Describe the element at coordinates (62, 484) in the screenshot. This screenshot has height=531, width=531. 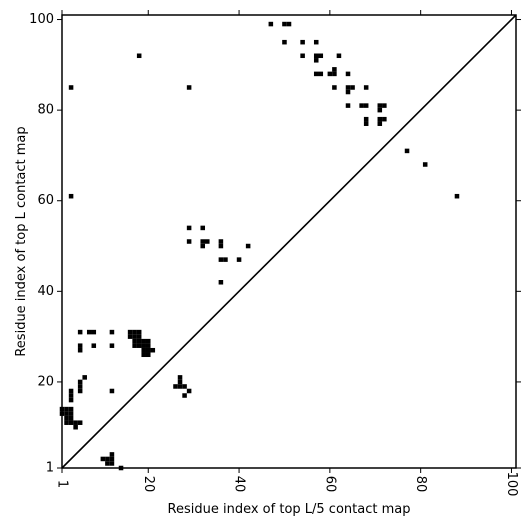
I see `x-tick-label: 1` at that location.